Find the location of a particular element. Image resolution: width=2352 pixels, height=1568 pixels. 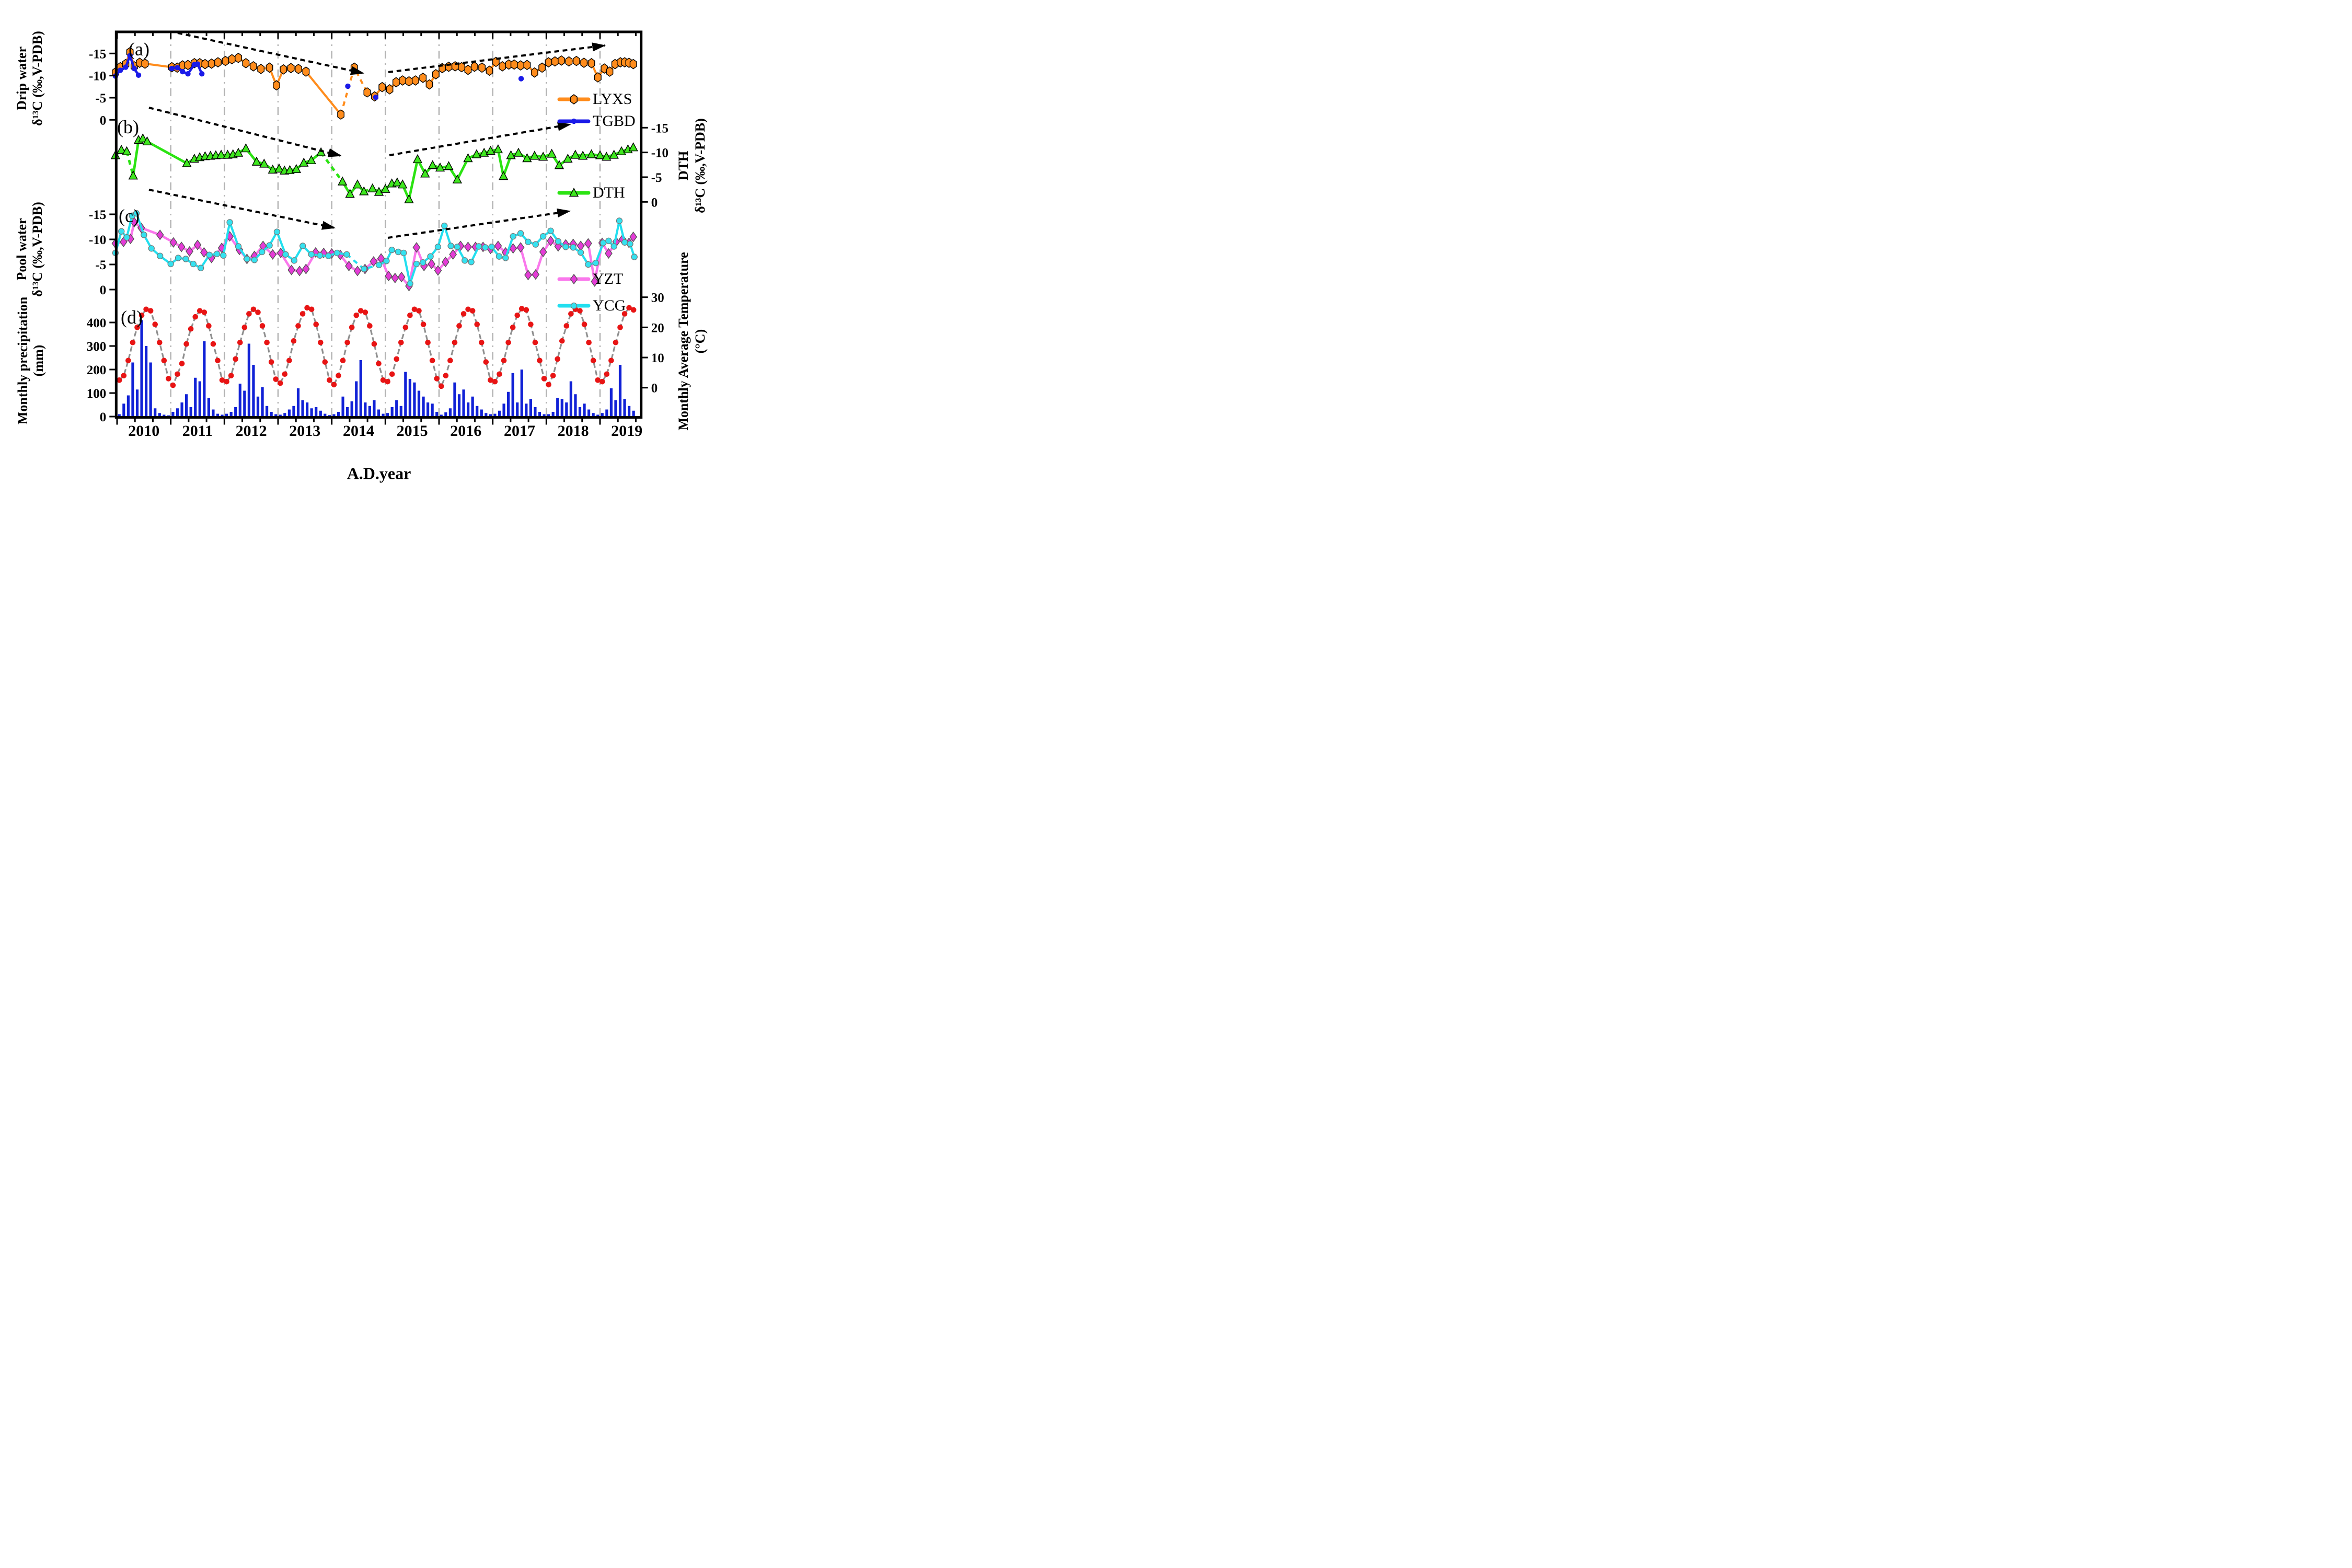

trend-arrows is located at coordinates (377, 135).